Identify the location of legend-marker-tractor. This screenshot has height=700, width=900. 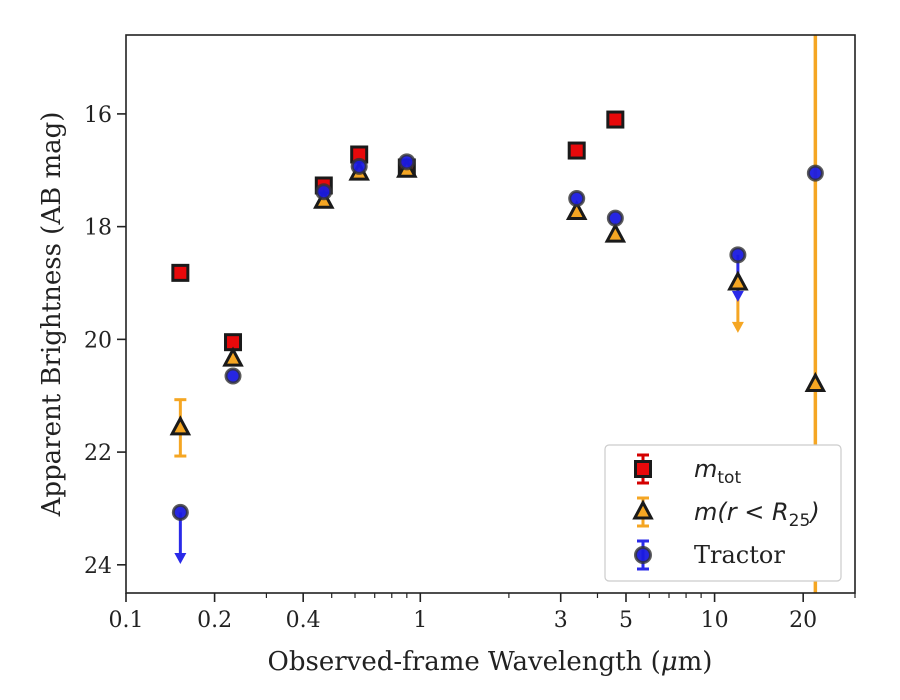
(643, 555).